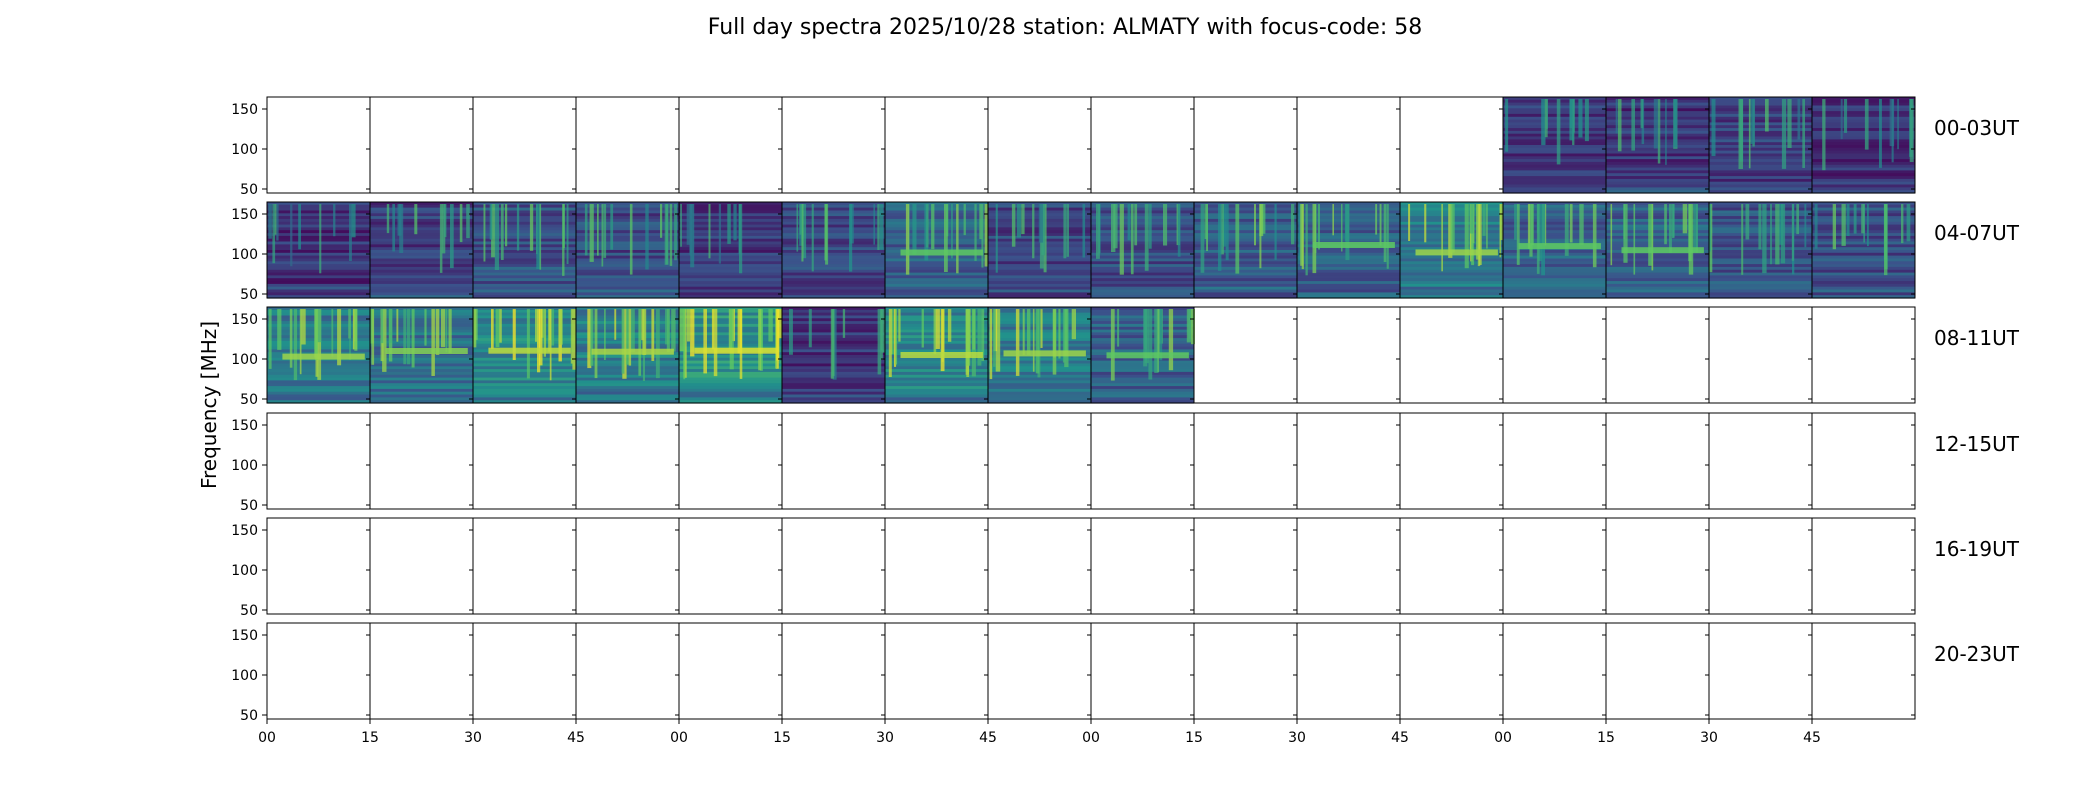 The width and height of the screenshot is (2100, 800). I want to click on x-tick-label: 45, so click(988, 738).